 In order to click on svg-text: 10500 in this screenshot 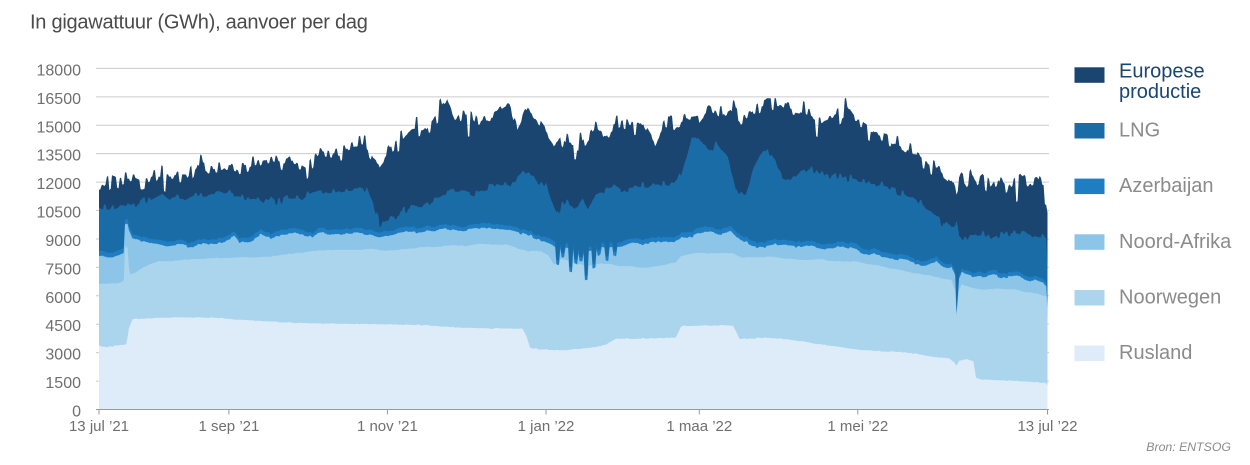, I will do `click(59, 213)`.